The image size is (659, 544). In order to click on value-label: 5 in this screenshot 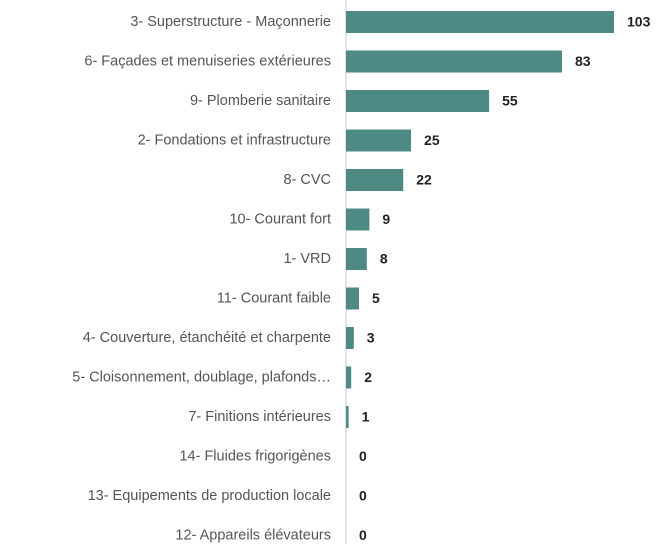, I will do `click(376, 298)`.